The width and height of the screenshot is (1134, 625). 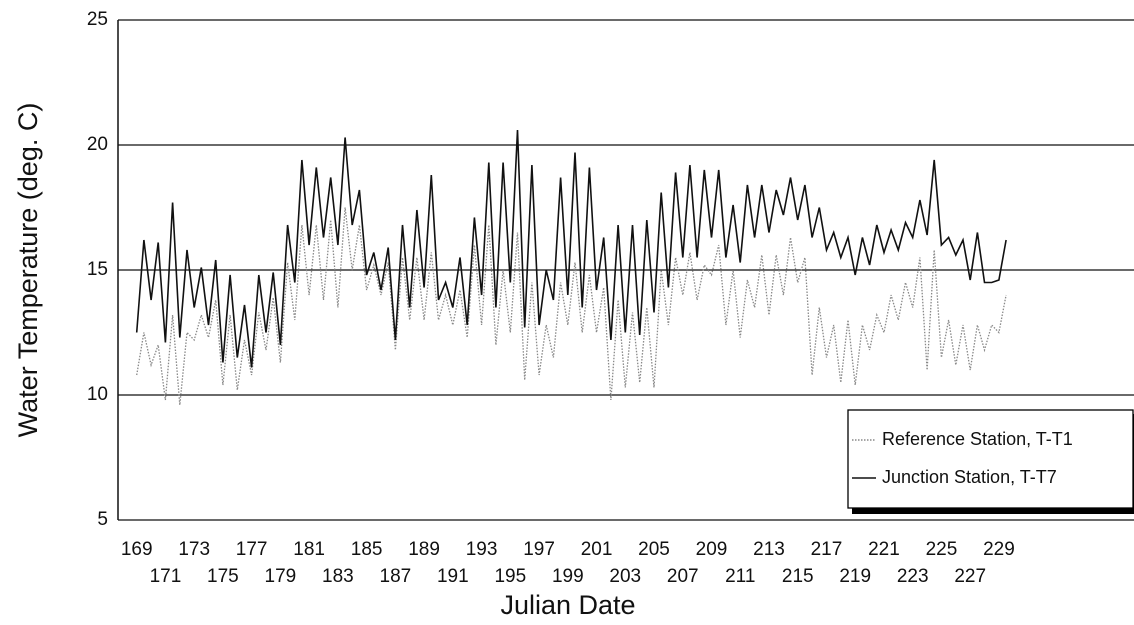 I want to click on y-tick-label: 20, so click(x=97, y=144).